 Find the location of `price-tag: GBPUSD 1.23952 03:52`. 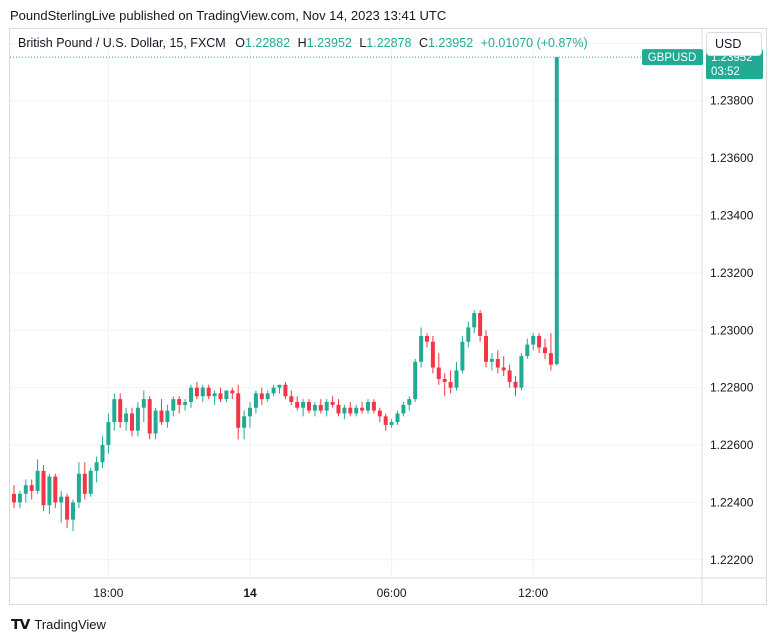

price-tag: GBPUSD 1.23952 03:52 is located at coordinates (702, 64).